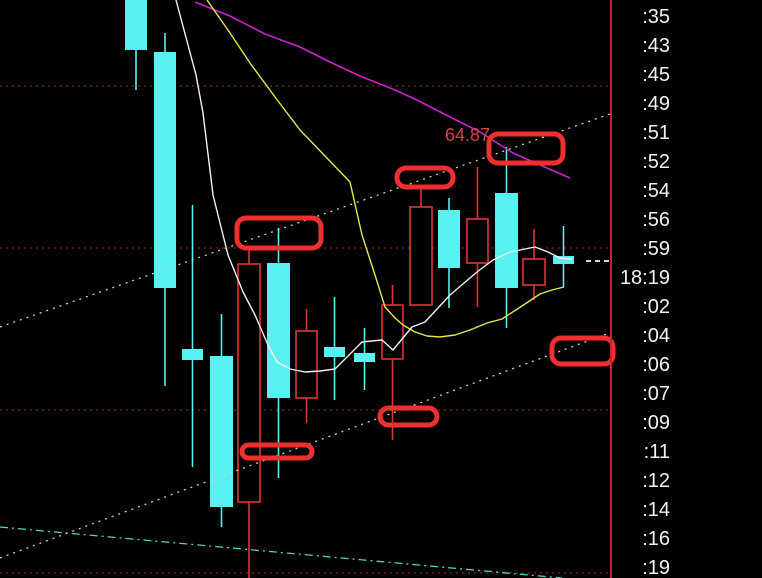  Describe the element at coordinates (656, 162) in the screenshot. I see `time-label: :52` at that location.